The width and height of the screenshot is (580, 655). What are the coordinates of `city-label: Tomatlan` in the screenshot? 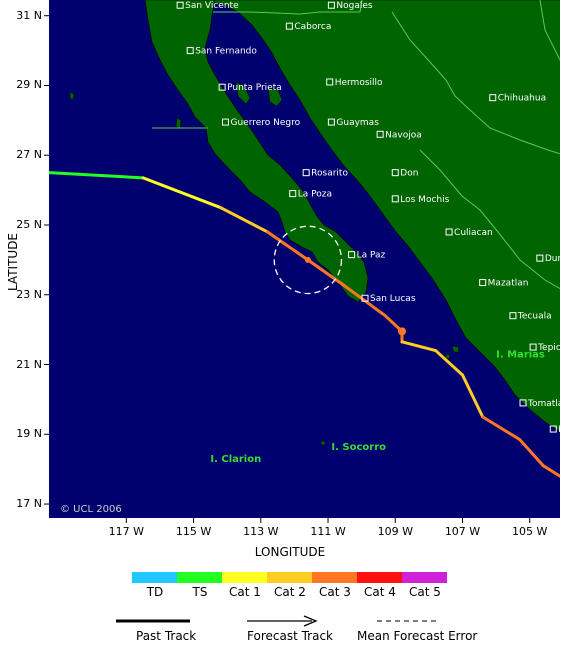 It's located at (548, 404).